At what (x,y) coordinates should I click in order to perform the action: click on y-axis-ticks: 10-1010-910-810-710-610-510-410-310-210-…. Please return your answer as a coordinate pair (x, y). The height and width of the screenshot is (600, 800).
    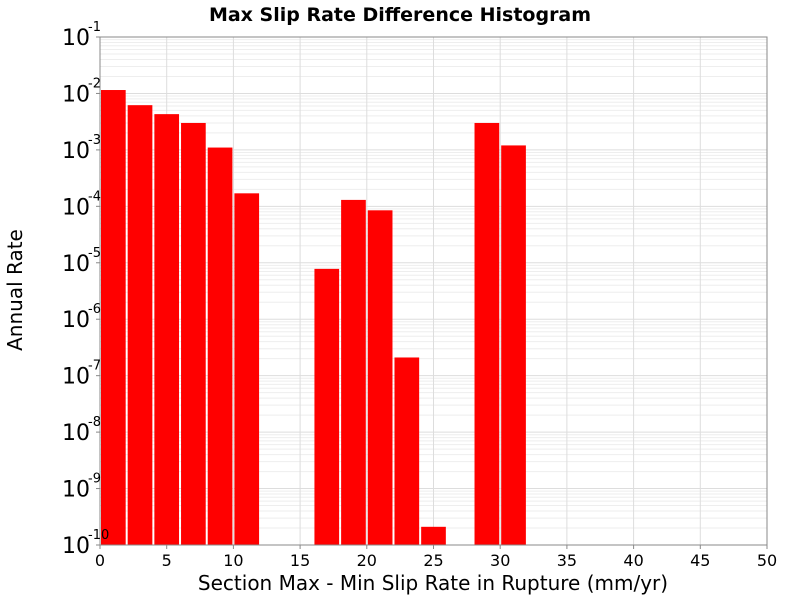
    Looking at the image, I should click on (85, 289).